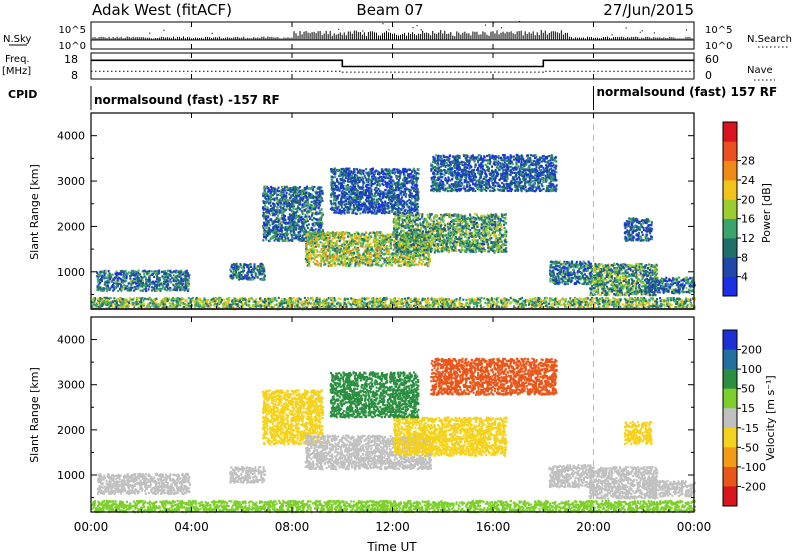  I want to click on freq-label-line1: Freq., so click(17, 59).